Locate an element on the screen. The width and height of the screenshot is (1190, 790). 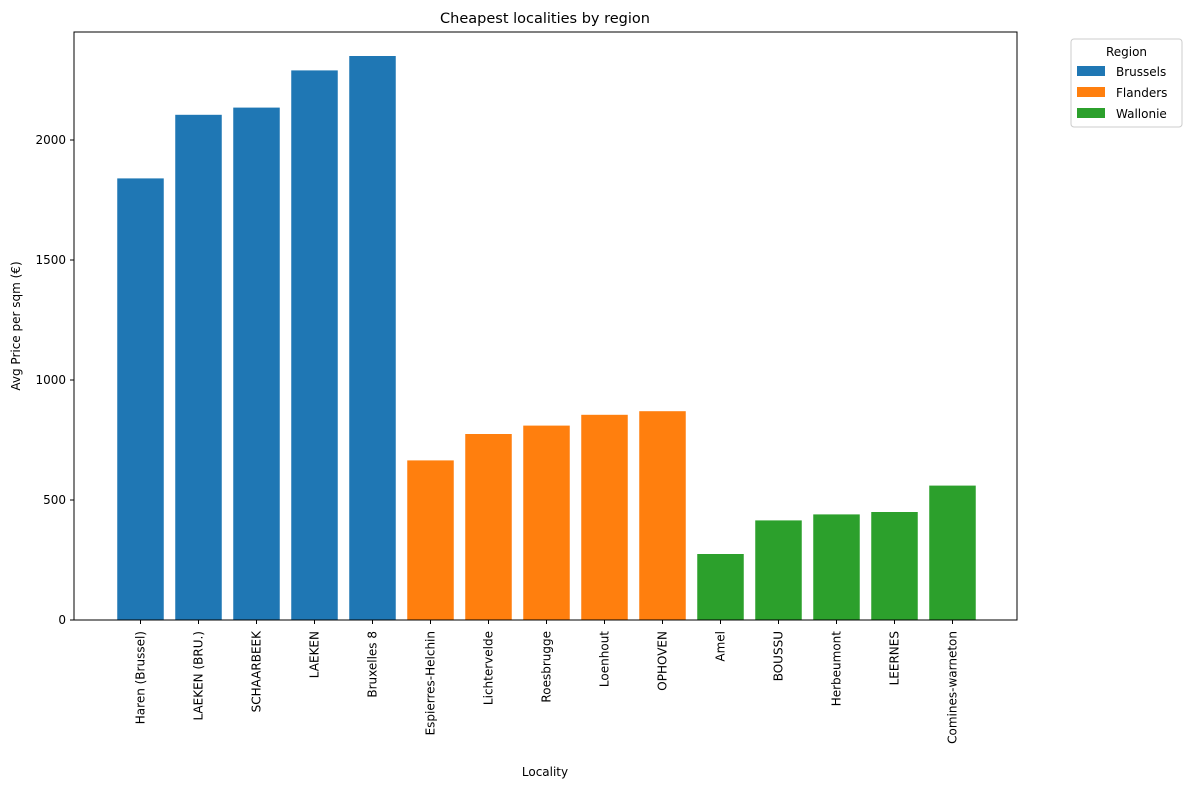
x-tick-label: LAEKEN (BRU.) is located at coordinates (199, 676).